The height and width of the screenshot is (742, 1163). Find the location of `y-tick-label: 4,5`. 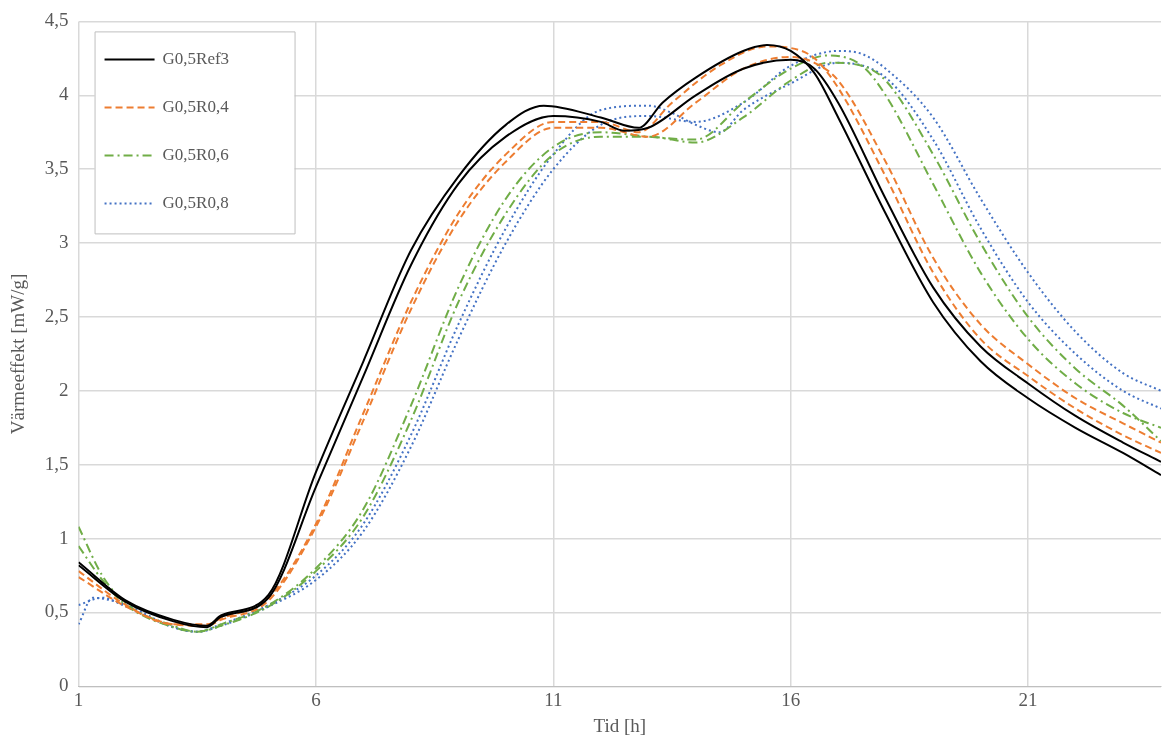

y-tick-label: 4,5 is located at coordinates (56, 20).